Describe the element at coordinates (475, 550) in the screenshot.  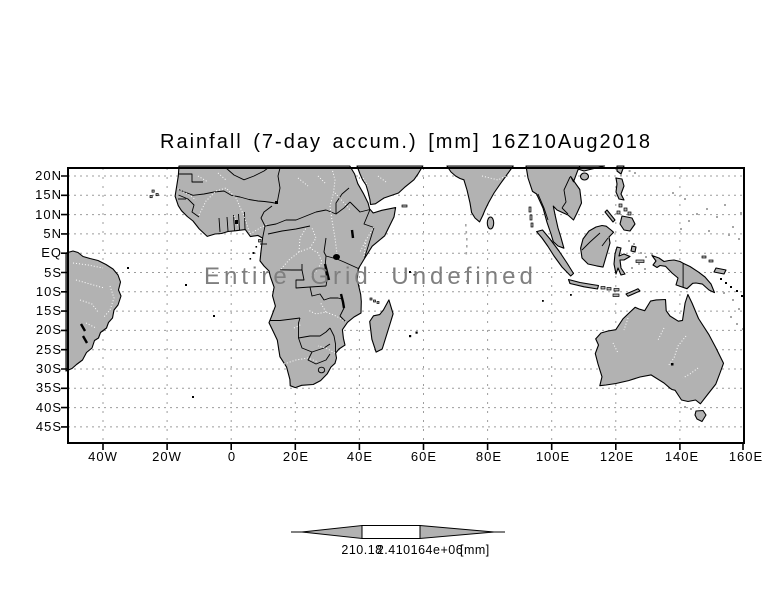
I see `colorbar-units: [mm]` at that location.